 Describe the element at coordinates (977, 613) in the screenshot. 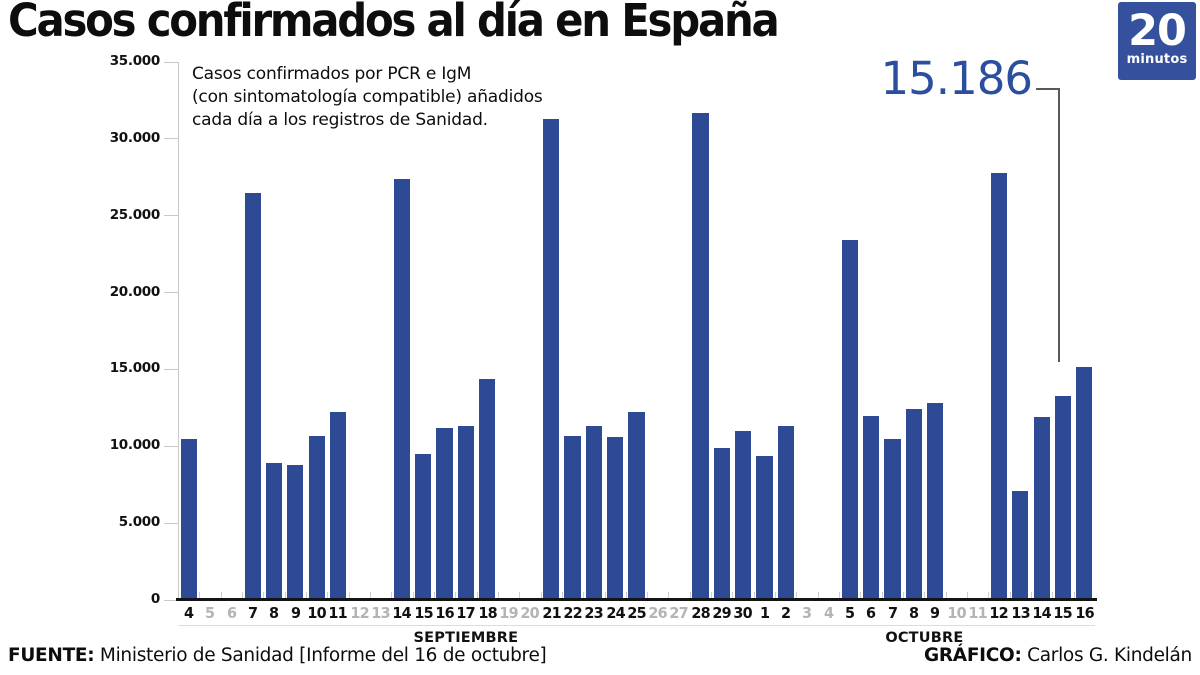

I see `day-label-octubre-11: 11` at that location.